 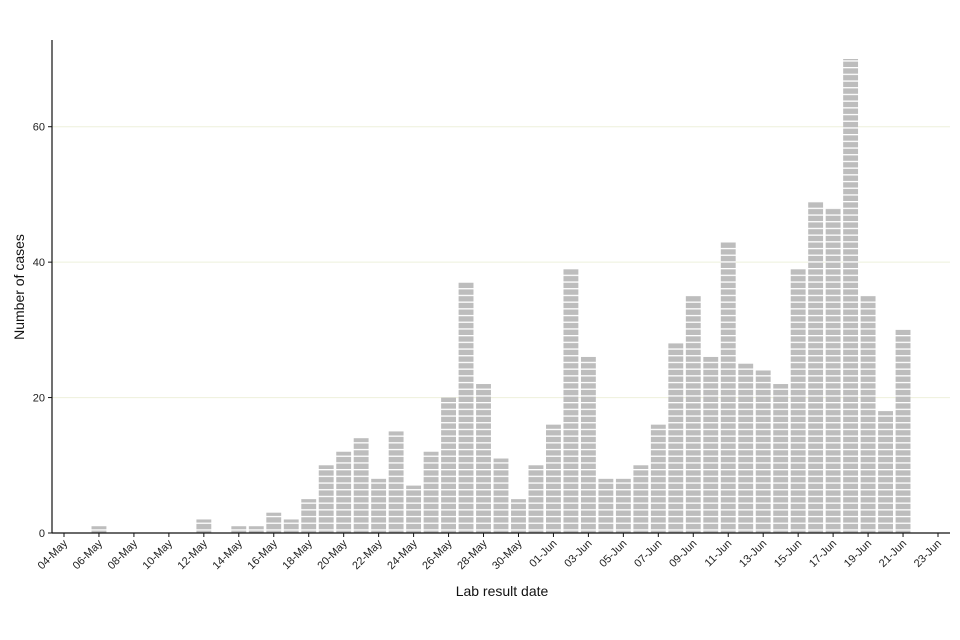 I want to click on x-axis-title: Lab result date, so click(x=502, y=591).